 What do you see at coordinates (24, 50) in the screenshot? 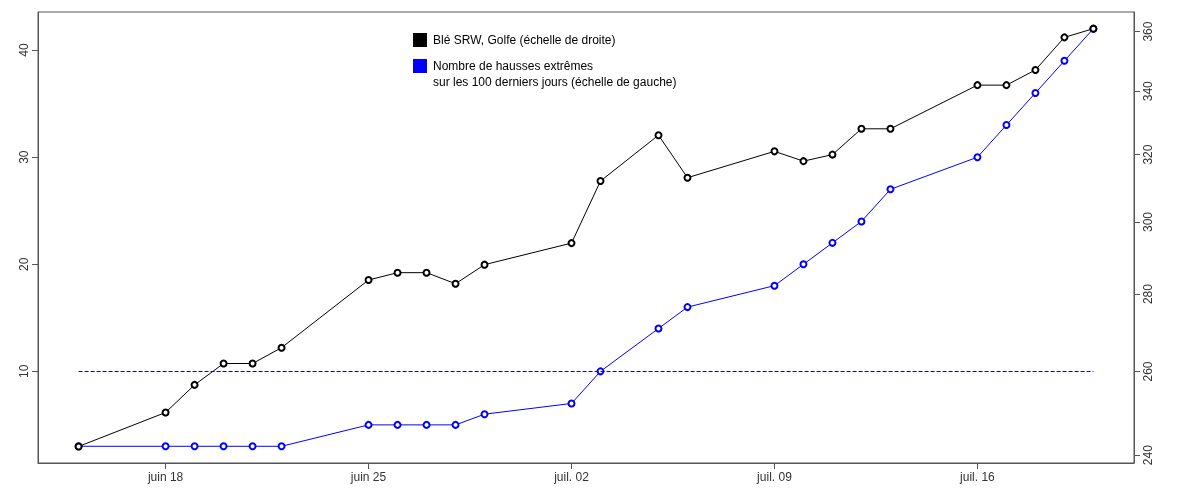
I see `y-tick-label: 40` at bounding box center [24, 50].